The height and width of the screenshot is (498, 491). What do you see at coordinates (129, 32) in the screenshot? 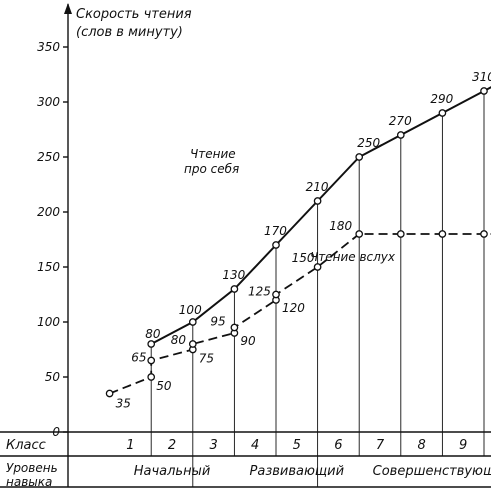
I see `y-axis-label: (слов в минуту)` at bounding box center [129, 32].